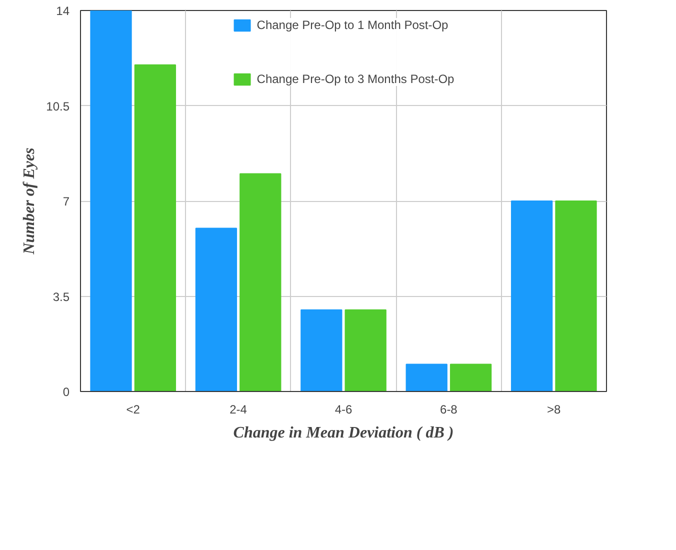 The width and height of the screenshot is (676, 550). I want to click on y-tick-label: 3.5, so click(61, 297).